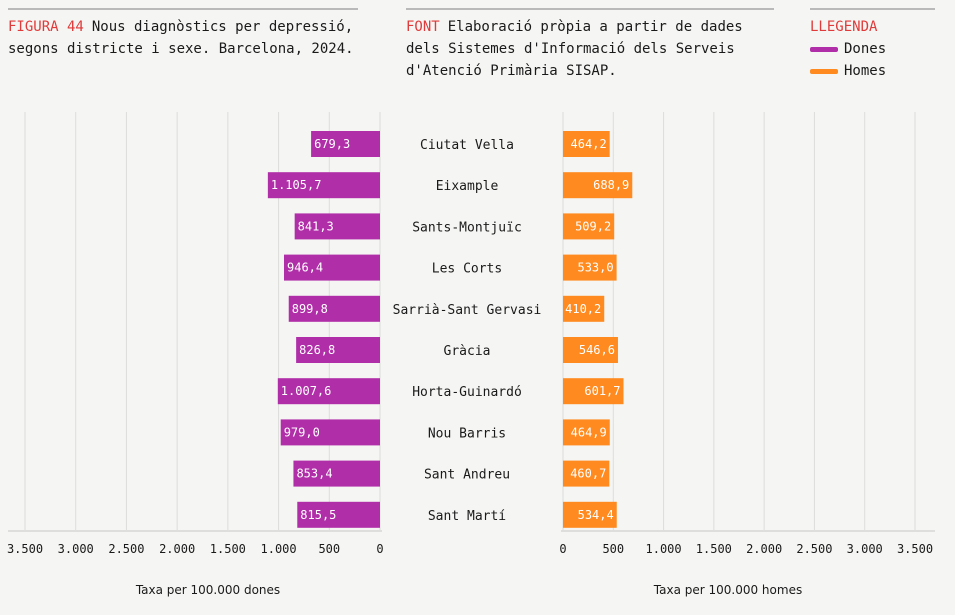  I want to click on bar-label-homes: 533,0, so click(595, 268).